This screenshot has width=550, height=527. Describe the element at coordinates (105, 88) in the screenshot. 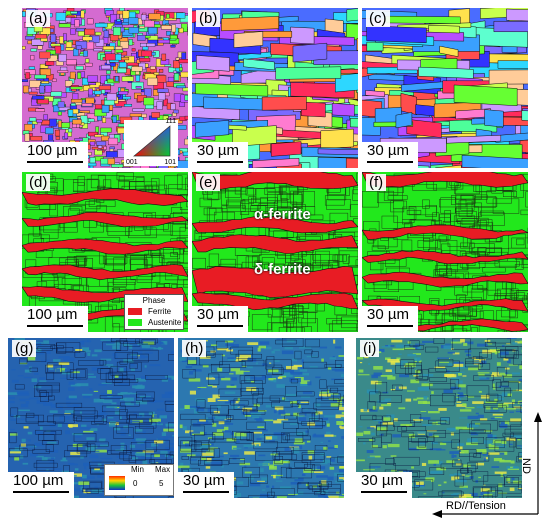

I see `panel-a-ipf-map: (a) 100 µm 111 001 101` at that location.